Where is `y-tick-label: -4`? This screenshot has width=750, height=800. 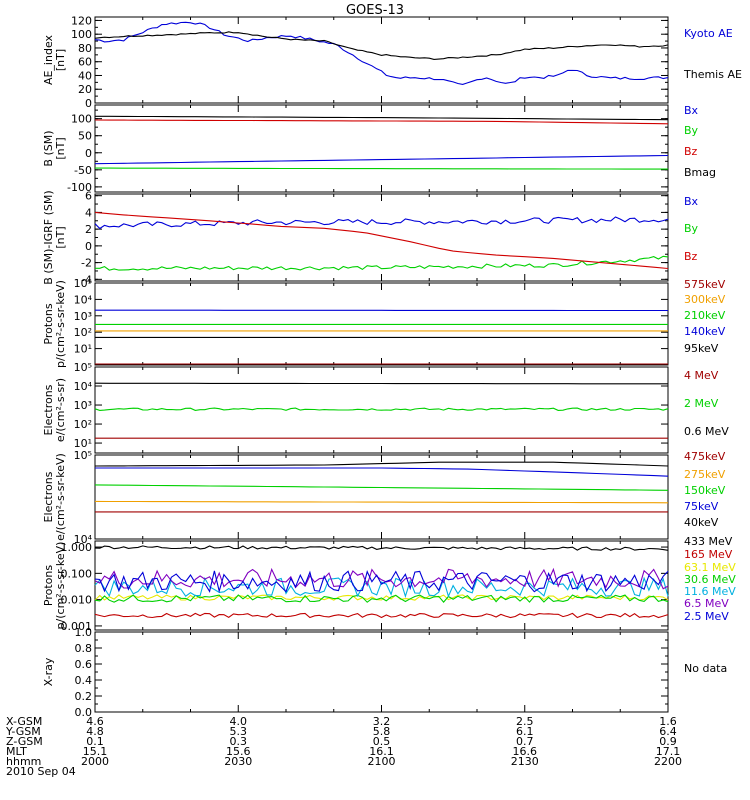
y-tick-label: -4 is located at coordinates (86, 279).